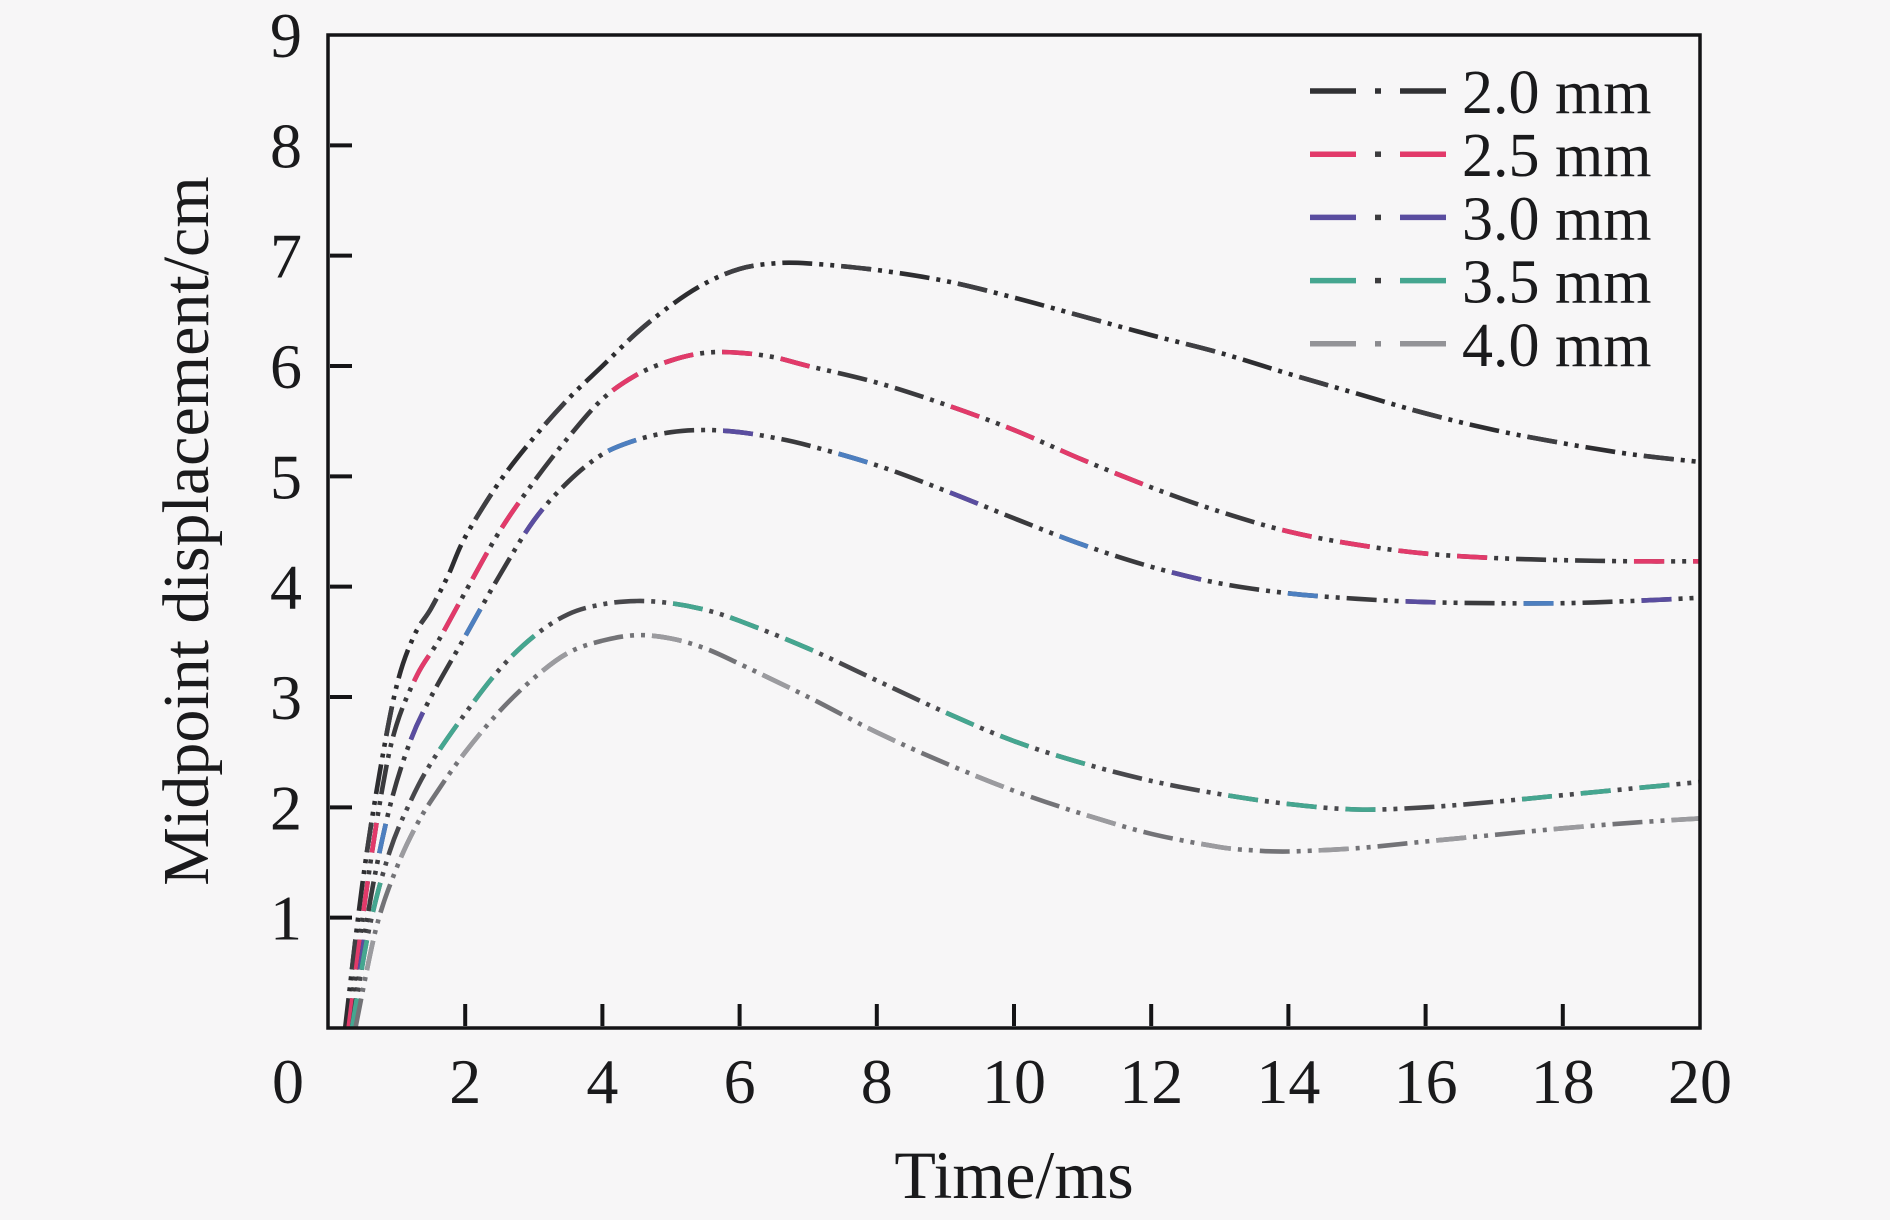 The image size is (1890, 1220). Describe the element at coordinates (286, 256) in the screenshot. I see `y-tick-label-7: 7` at that location.